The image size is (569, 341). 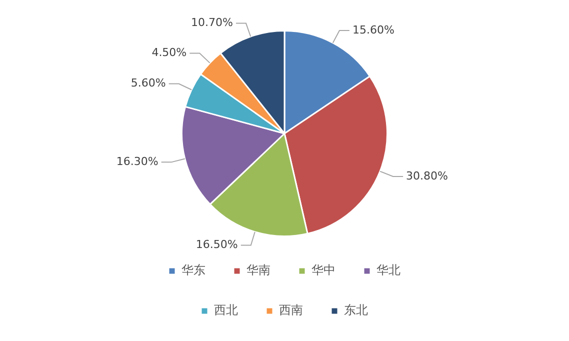 What do you see at coordinates (169, 53) in the screenshot?
I see `data-label: 4.50%` at bounding box center [169, 53].